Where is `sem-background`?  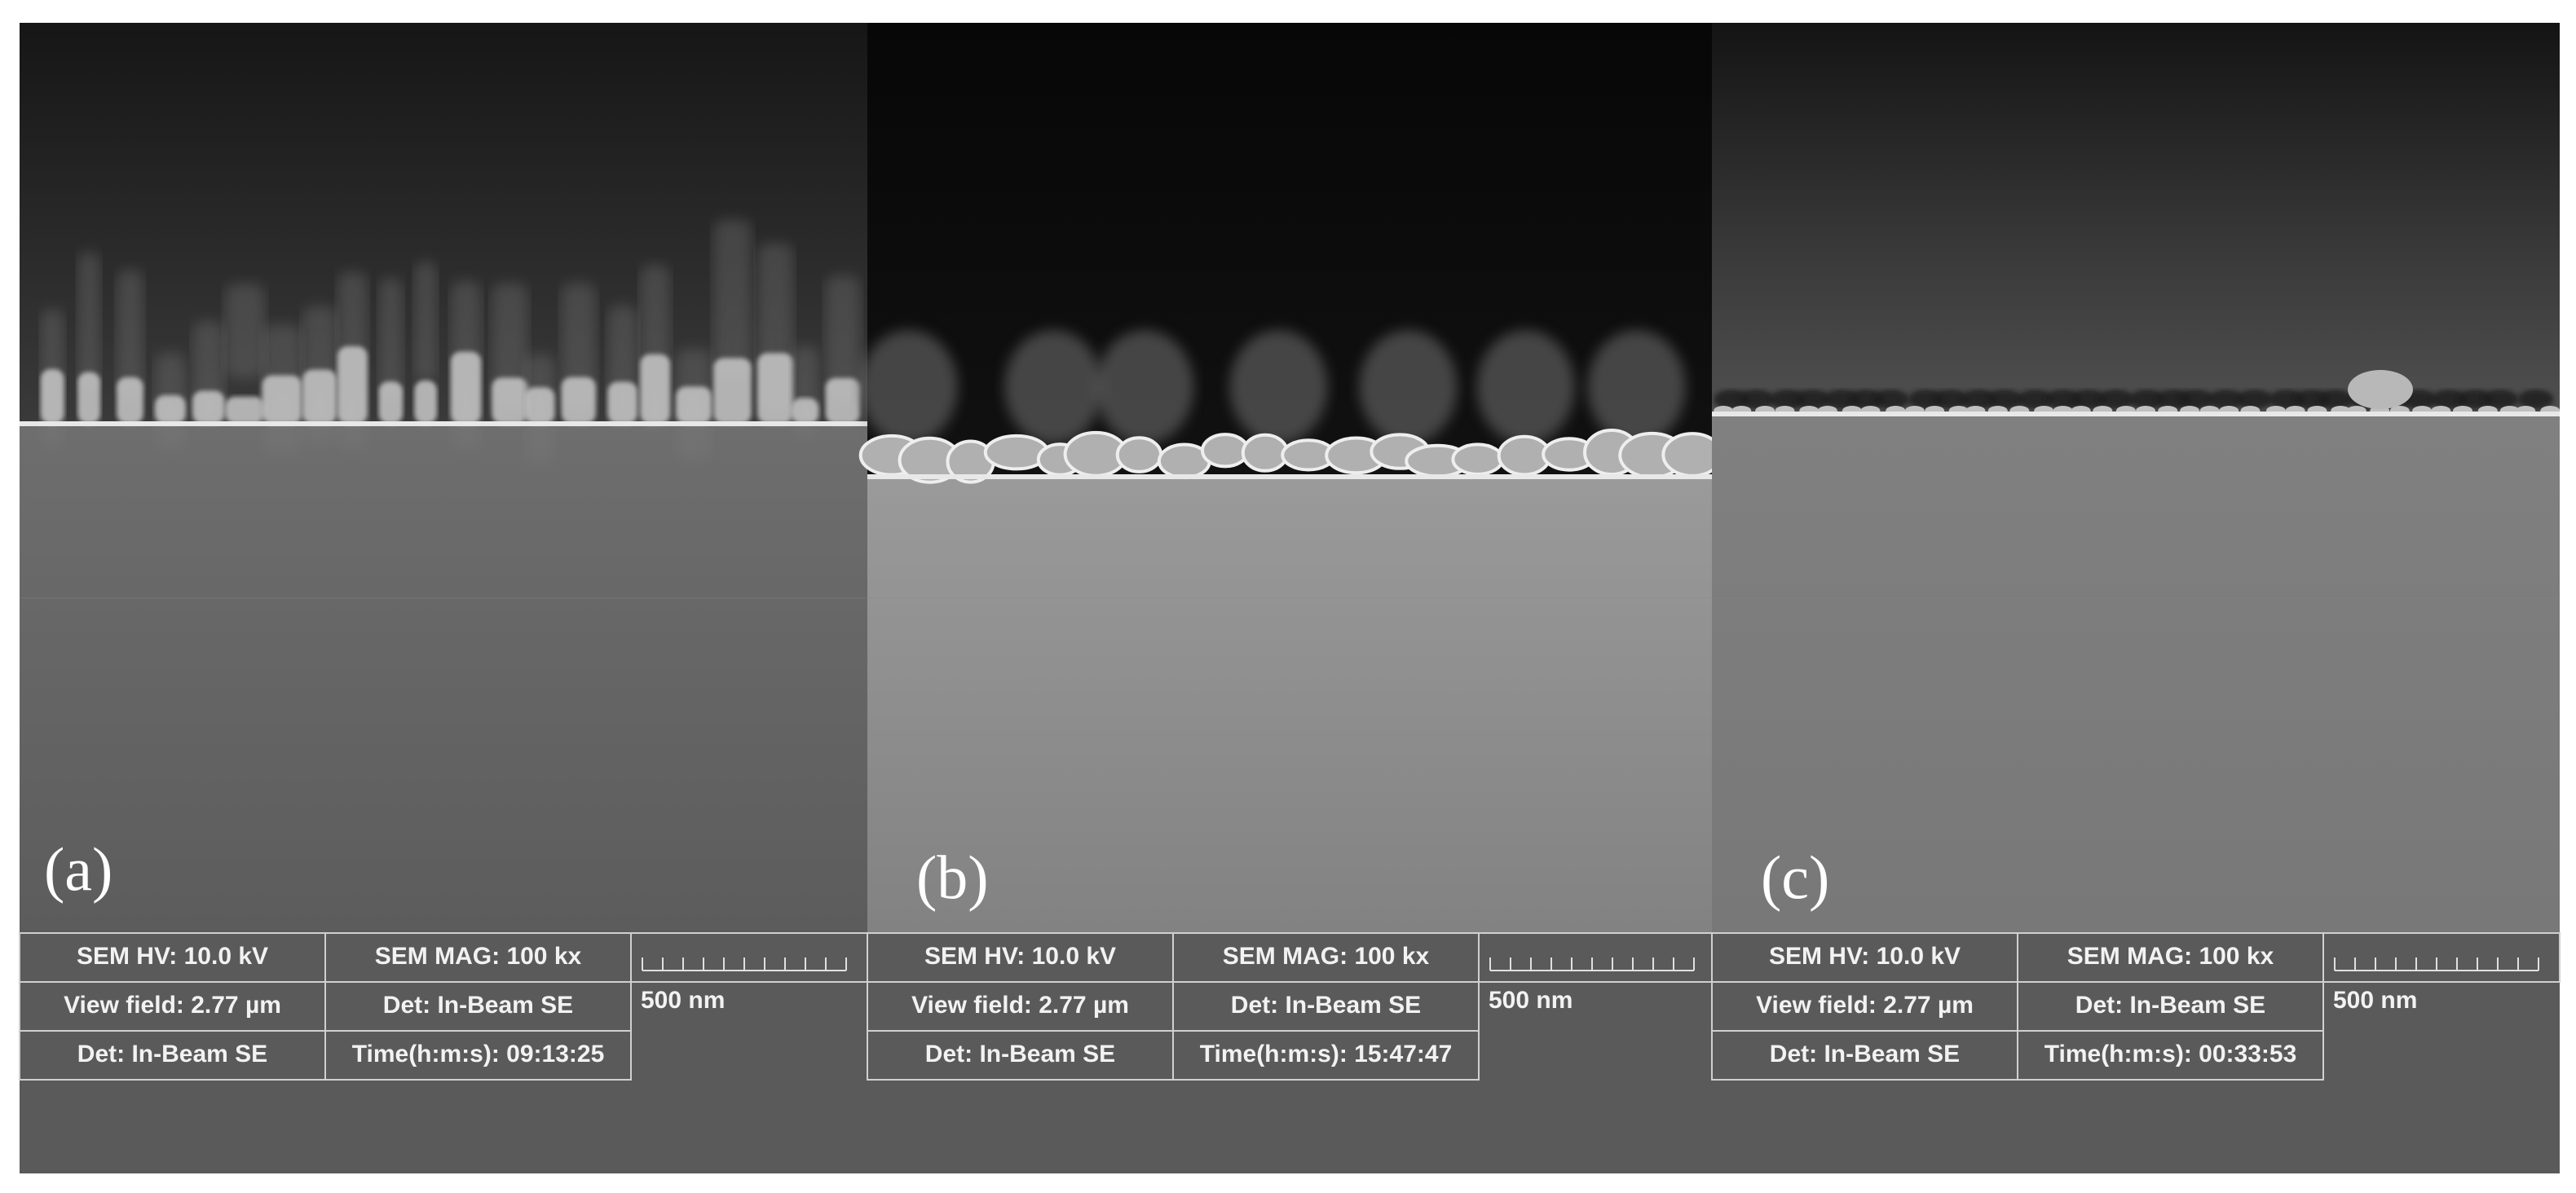 sem-background is located at coordinates (2136, 219).